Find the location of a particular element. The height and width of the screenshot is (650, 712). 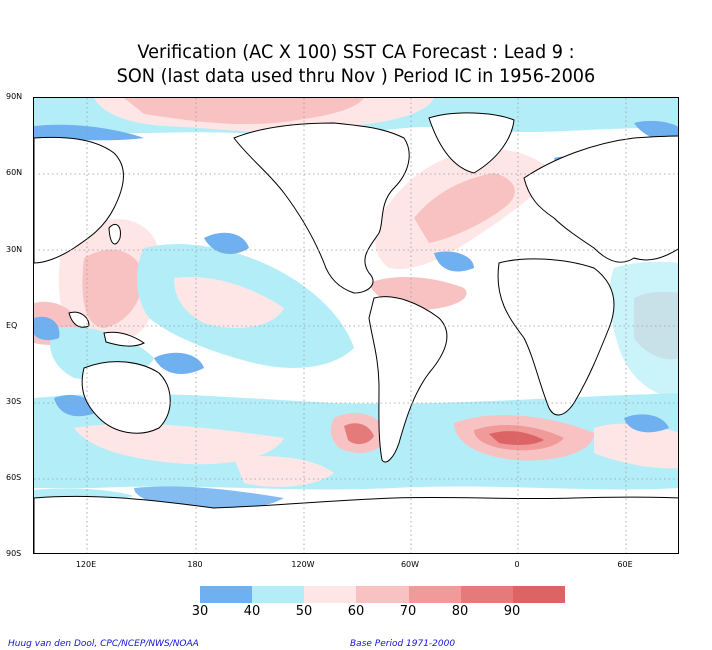

colorbar-label-80: 80 is located at coordinates (460, 611).